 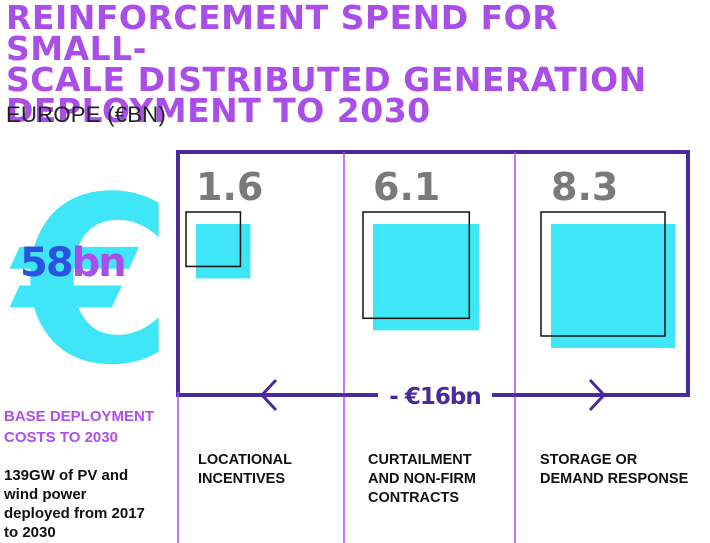 I want to click on base-desc-line-4: to 2030, so click(x=30, y=532).